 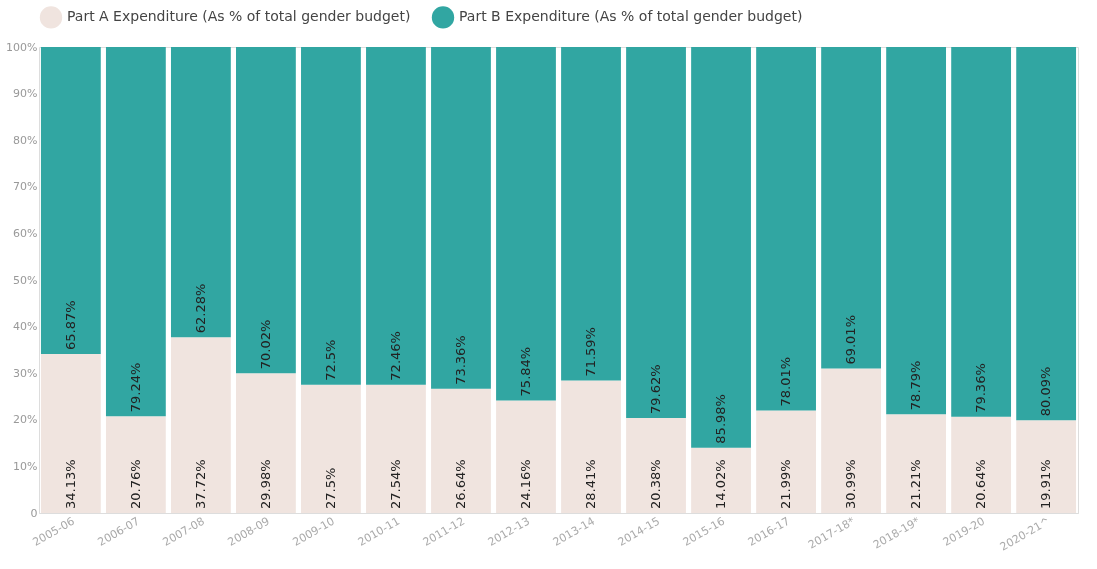 I want to click on data-label: 19.91%, so click(x=1046, y=484).